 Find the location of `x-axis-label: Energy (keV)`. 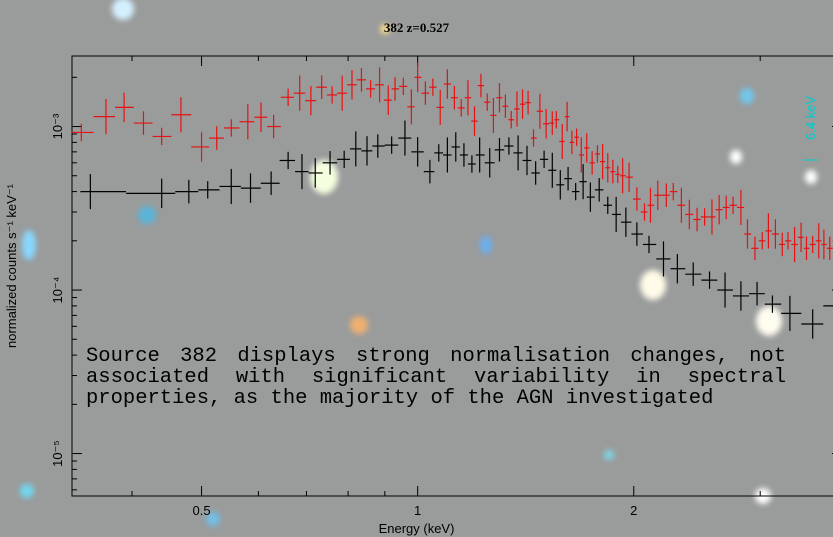

x-axis-label: Energy (keV) is located at coordinates (416, 528).